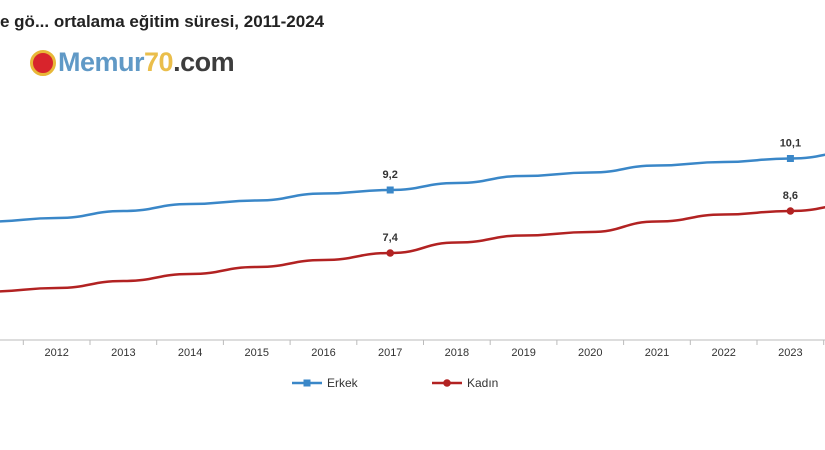 This screenshot has height=450, width=825. I want to click on x-tick-label: 2012, so click(56, 353).